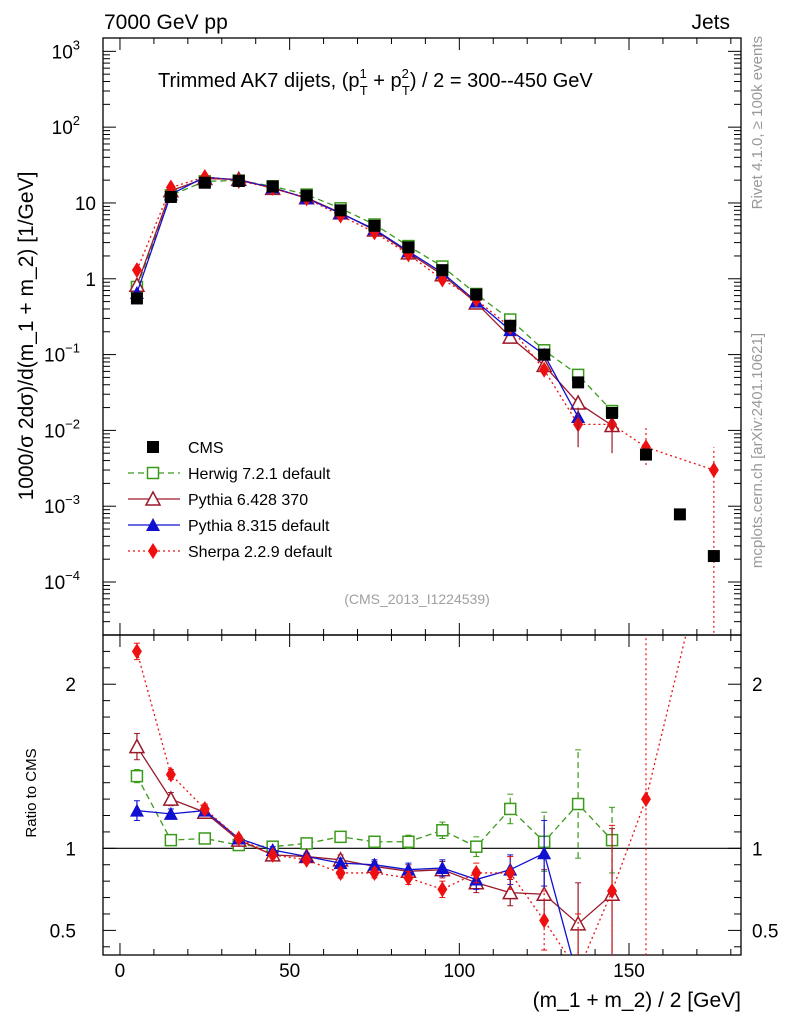 The width and height of the screenshot is (786, 1024). What do you see at coordinates (259, 526) in the screenshot?
I see `legend-label-pythia-8-315-default: Pythia 8.315 default` at bounding box center [259, 526].